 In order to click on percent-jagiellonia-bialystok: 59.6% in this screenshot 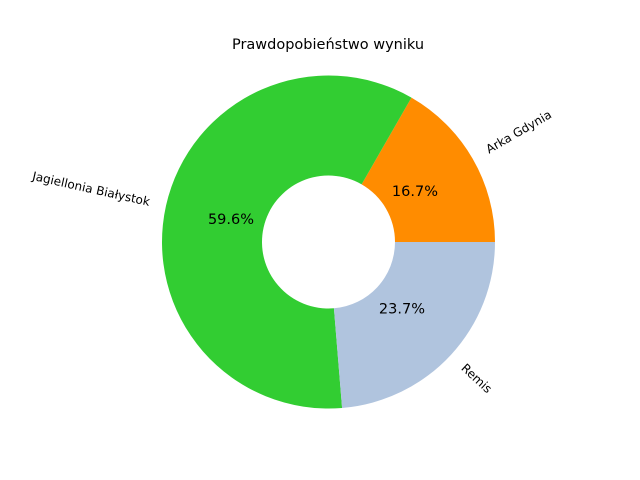, I will do `click(231, 220)`.